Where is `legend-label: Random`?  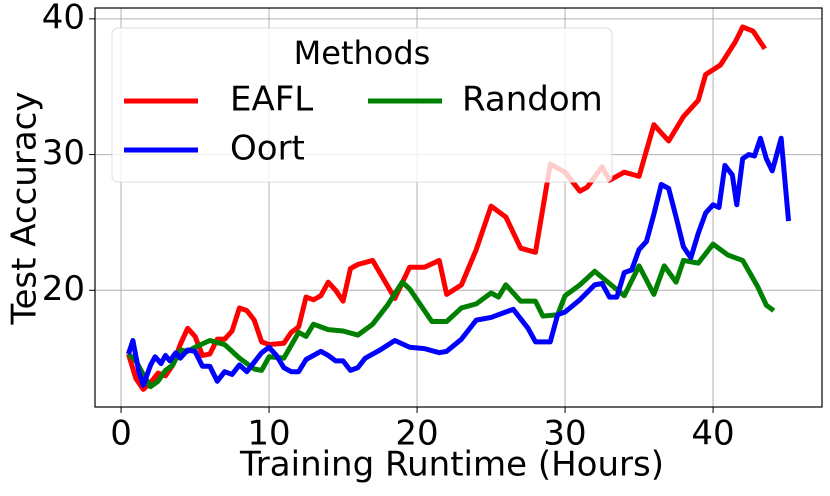
legend-label: Random is located at coordinates (532, 100).